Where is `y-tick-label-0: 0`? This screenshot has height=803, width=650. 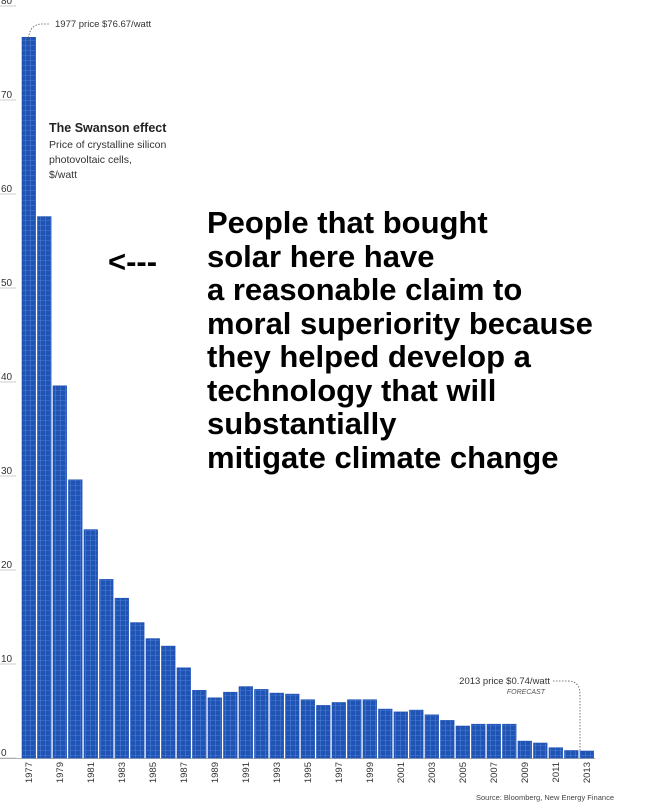
y-tick-label-0: 0 is located at coordinates (4, 753).